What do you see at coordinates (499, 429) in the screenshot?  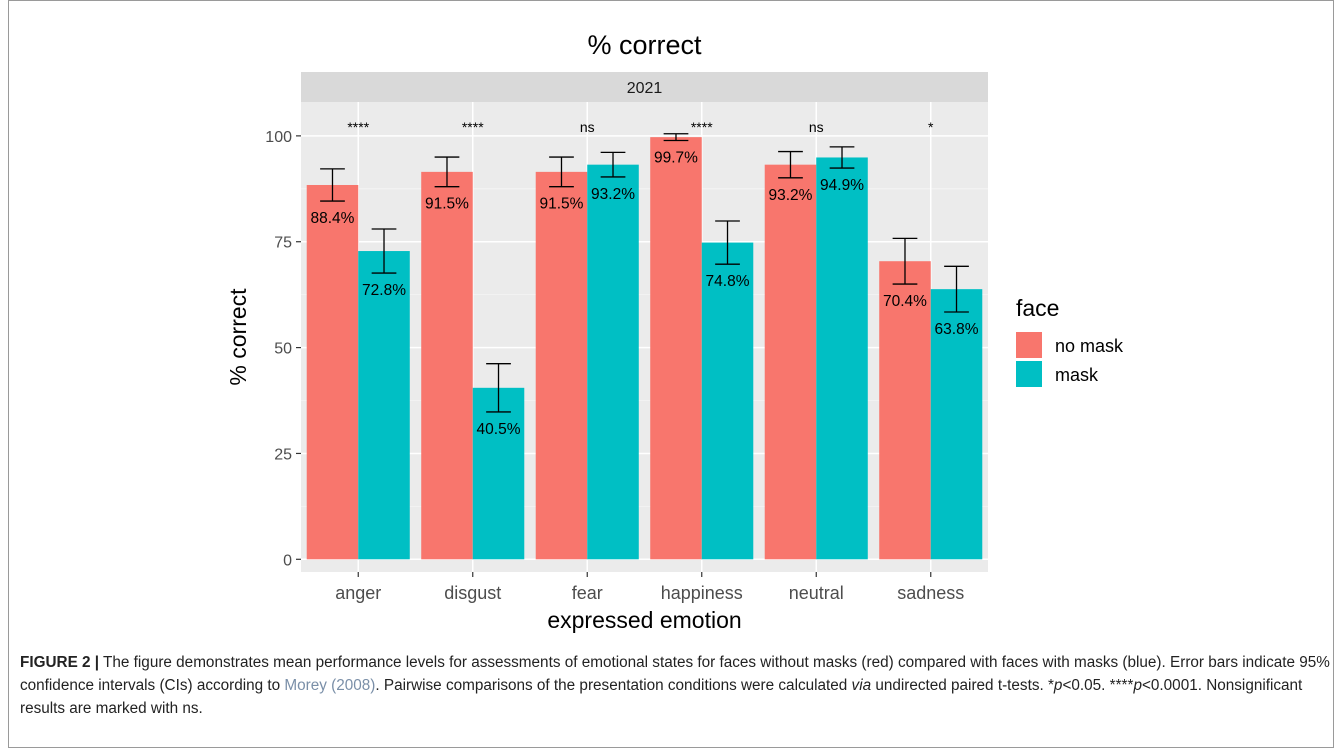 I see `data-label: 40.5%` at bounding box center [499, 429].